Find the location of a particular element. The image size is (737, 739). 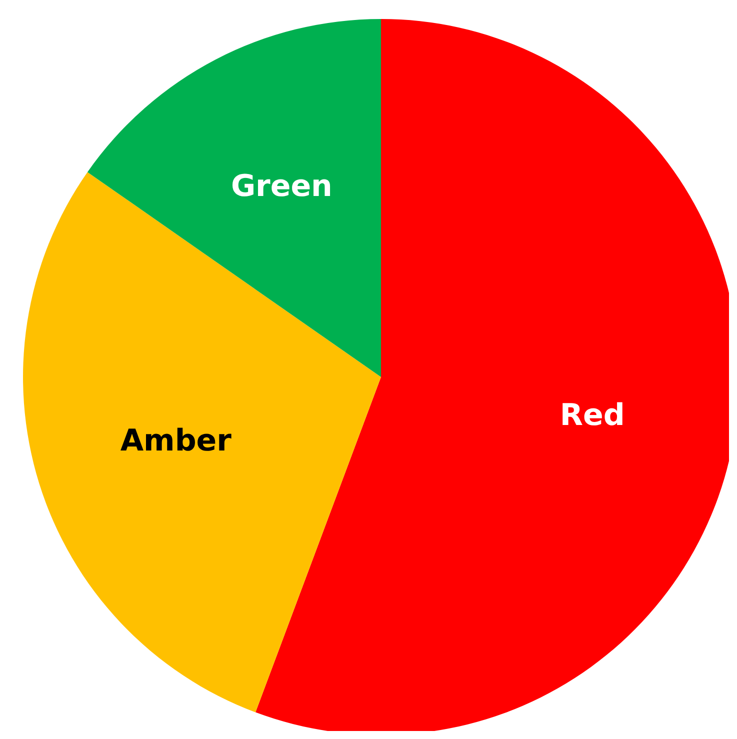

slice-label: Green is located at coordinates (281, 186).